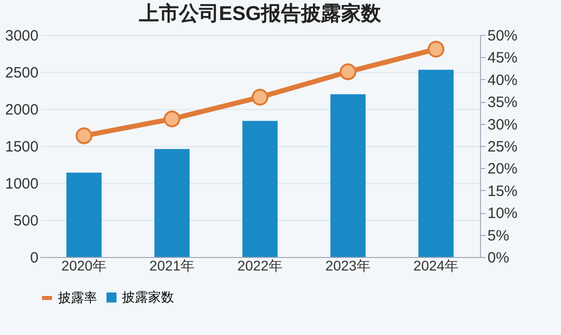 The width and height of the screenshot is (561, 335). What do you see at coordinates (503, 191) in the screenshot?
I see `y2-tick-label: 15%` at bounding box center [503, 191].